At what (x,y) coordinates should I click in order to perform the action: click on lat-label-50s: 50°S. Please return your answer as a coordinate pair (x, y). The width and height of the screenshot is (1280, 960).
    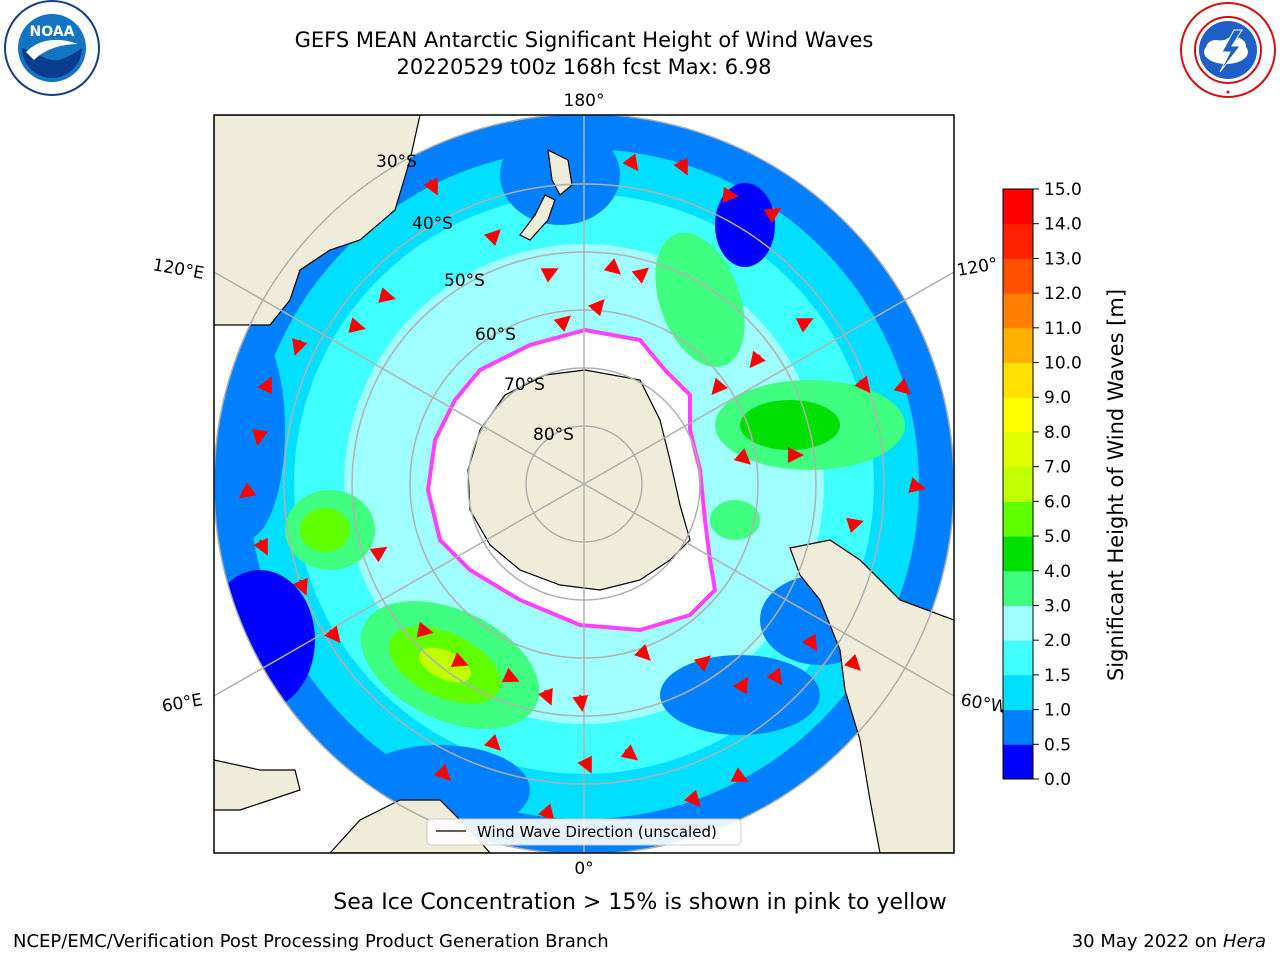
    Looking at the image, I should click on (464, 281).